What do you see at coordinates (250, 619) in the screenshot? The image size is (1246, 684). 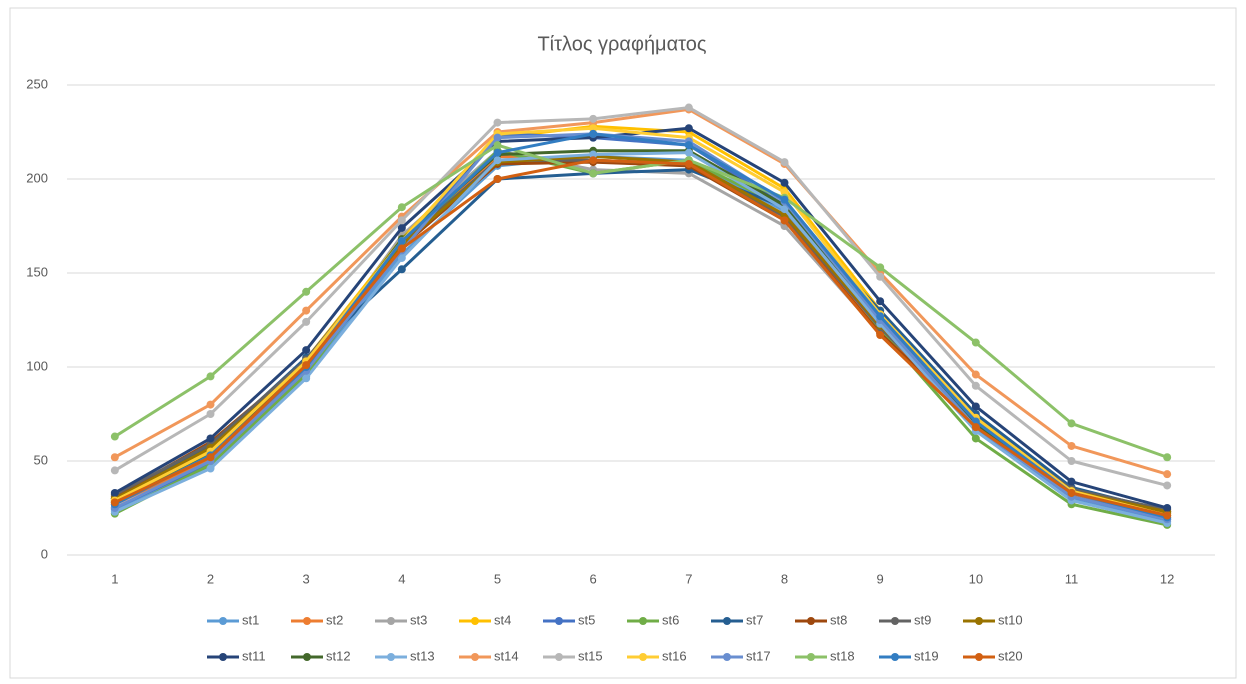 I see `legend-label: st1` at bounding box center [250, 619].